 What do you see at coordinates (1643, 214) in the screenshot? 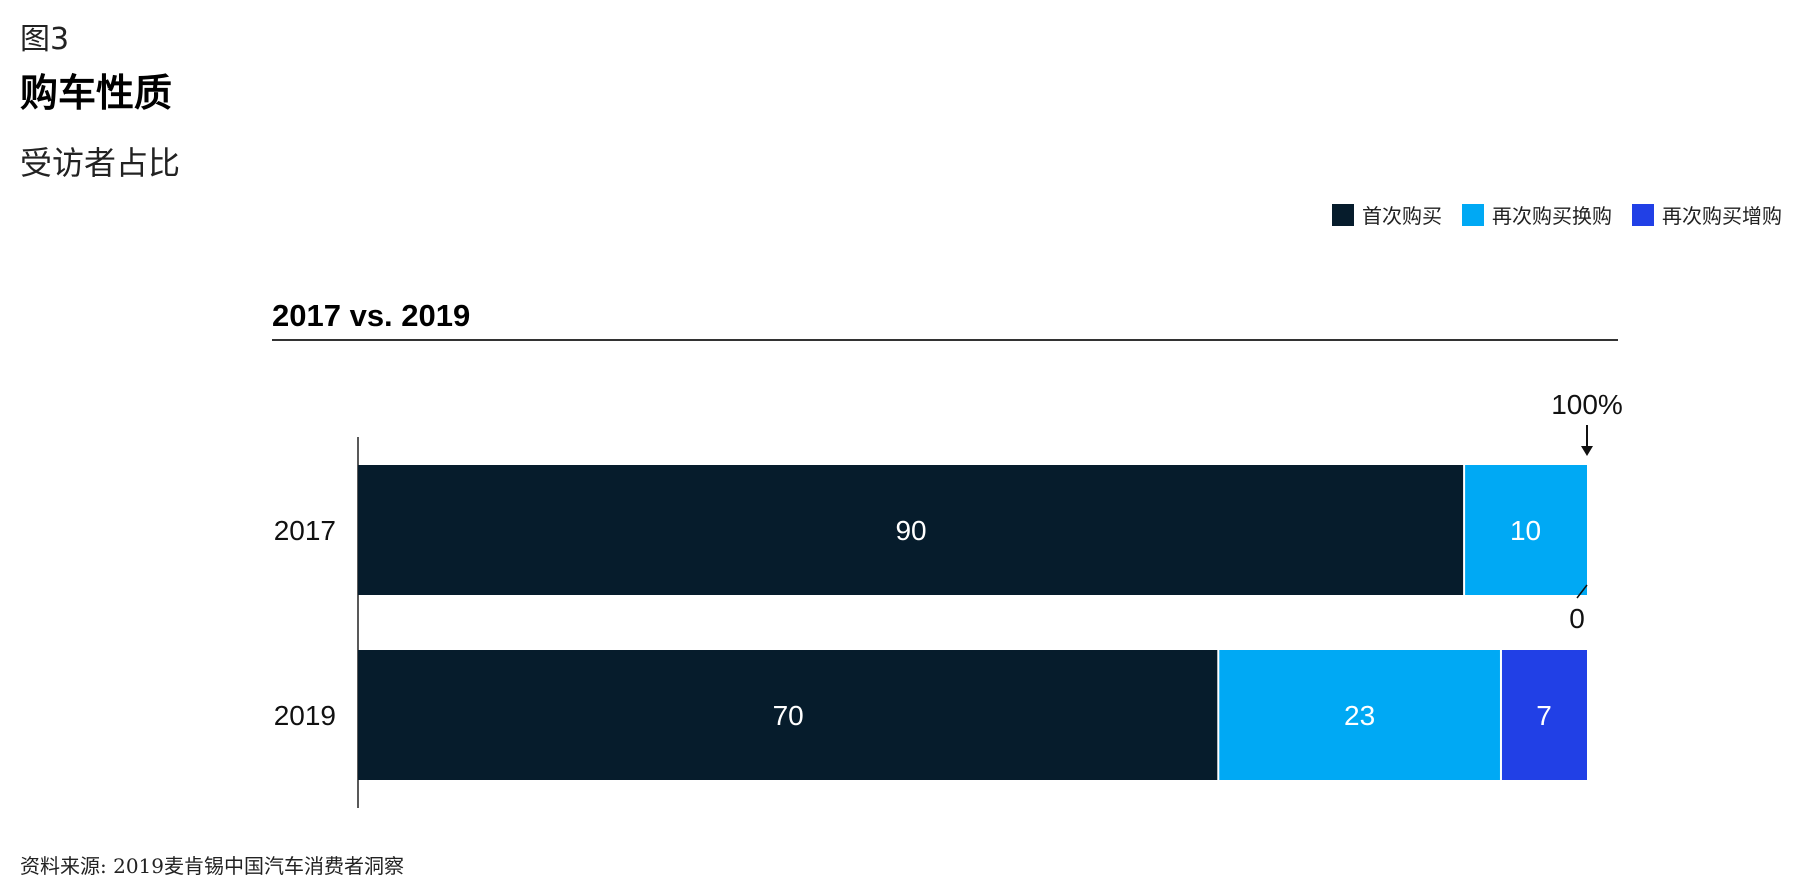
I see `legend-swatch-additional-purchase` at bounding box center [1643, 214].